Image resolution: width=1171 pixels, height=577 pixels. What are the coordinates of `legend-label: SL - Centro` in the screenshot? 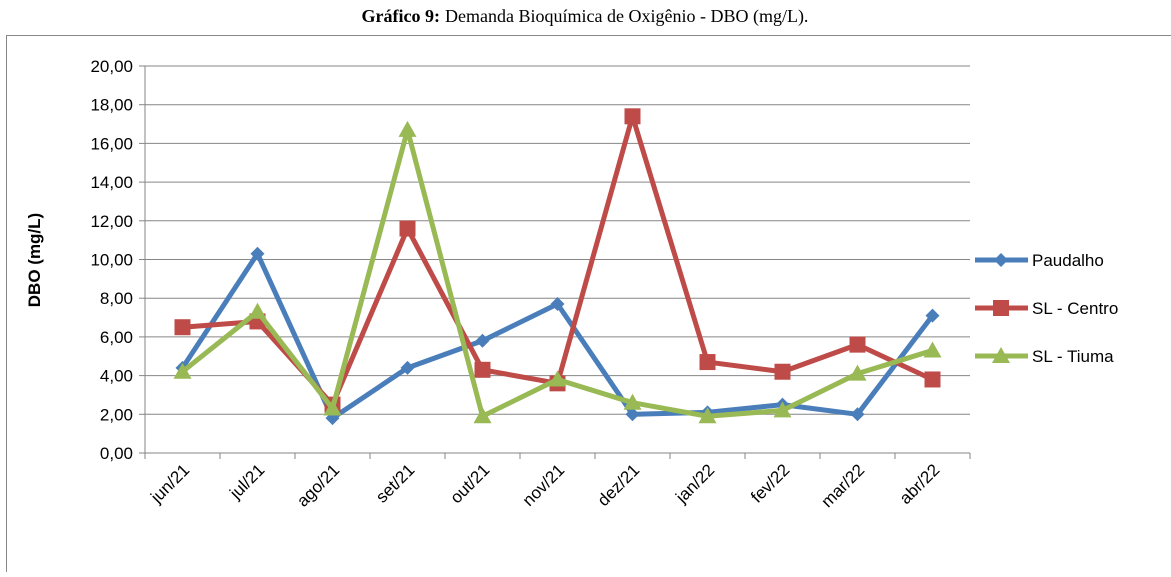 It's located at (1075, 308).